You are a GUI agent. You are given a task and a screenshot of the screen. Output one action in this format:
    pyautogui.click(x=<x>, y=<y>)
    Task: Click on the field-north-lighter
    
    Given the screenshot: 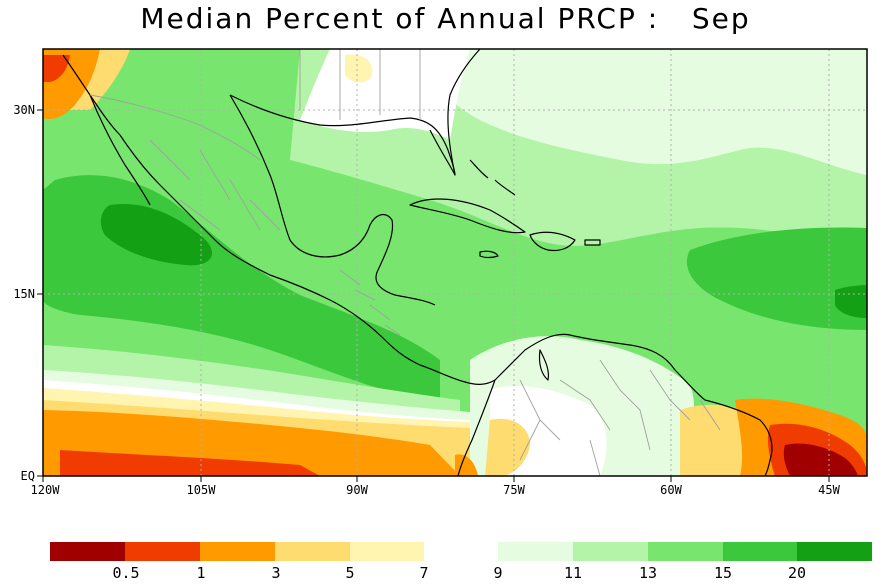 What is the action you would take?
    pyautogui.click(x=643, y=112)
    